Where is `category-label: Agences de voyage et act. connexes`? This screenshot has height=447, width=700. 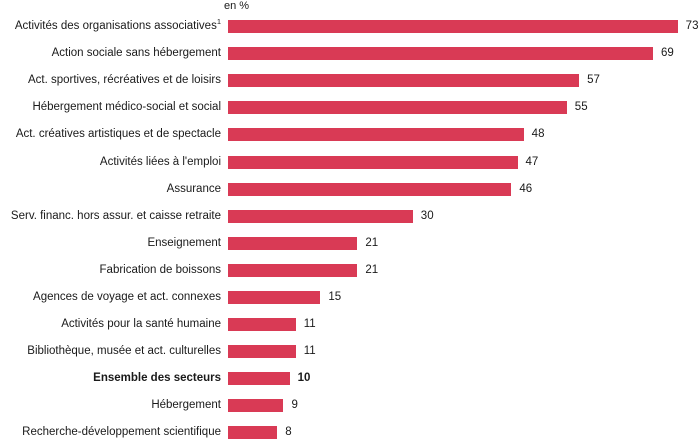
category-label: Agences de voyage et act. connexes is located at coordinates (127, 296).